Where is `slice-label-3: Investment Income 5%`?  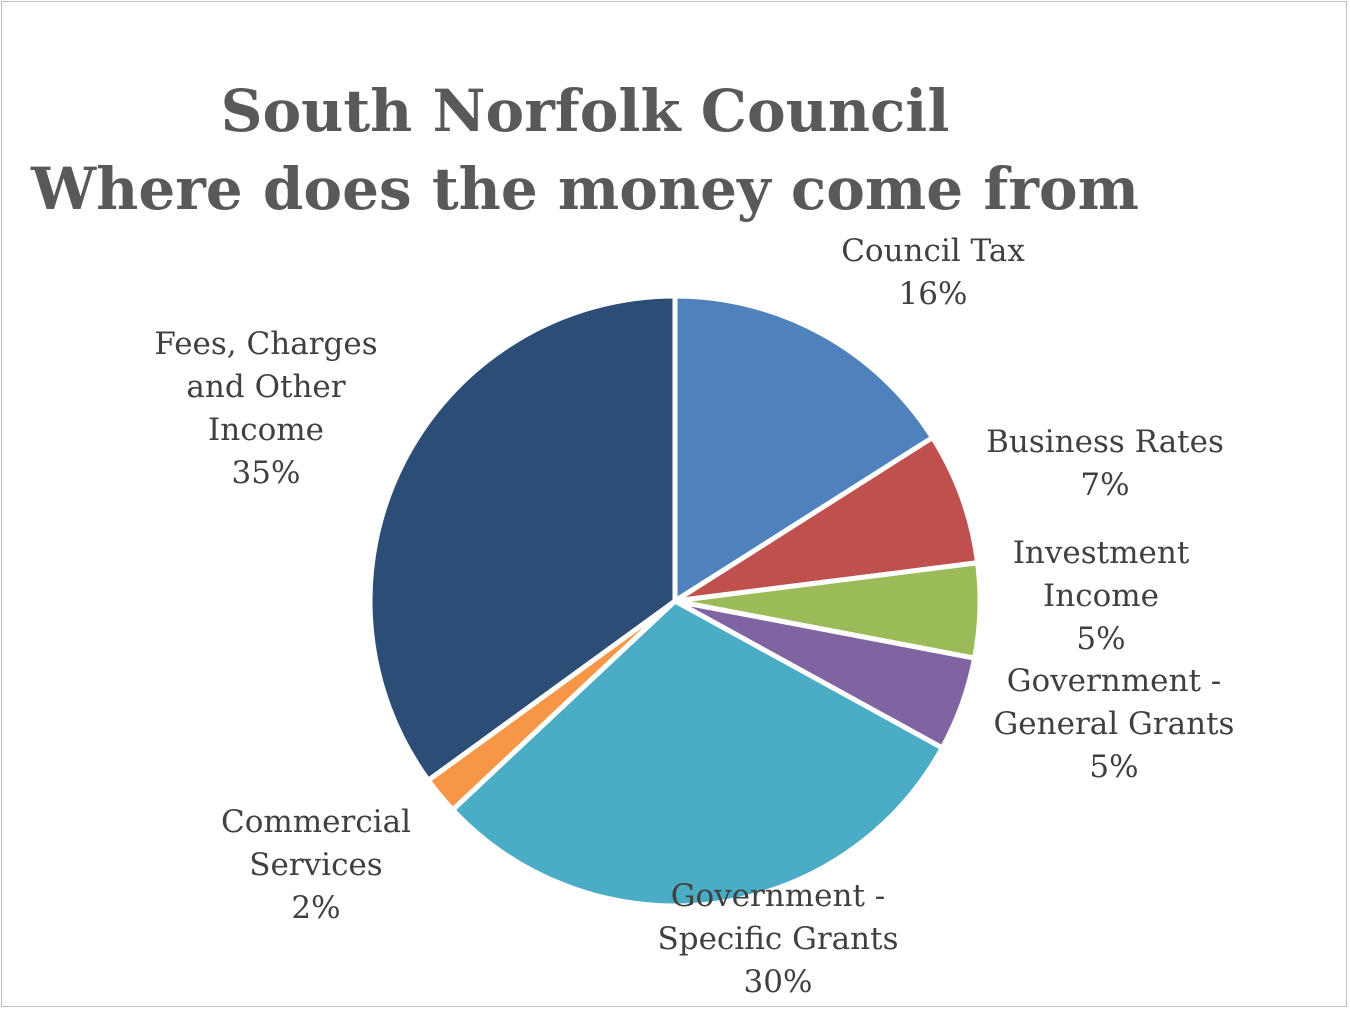
slice-label-3: Investment Income 5% is located at coordinates (1101, 596).